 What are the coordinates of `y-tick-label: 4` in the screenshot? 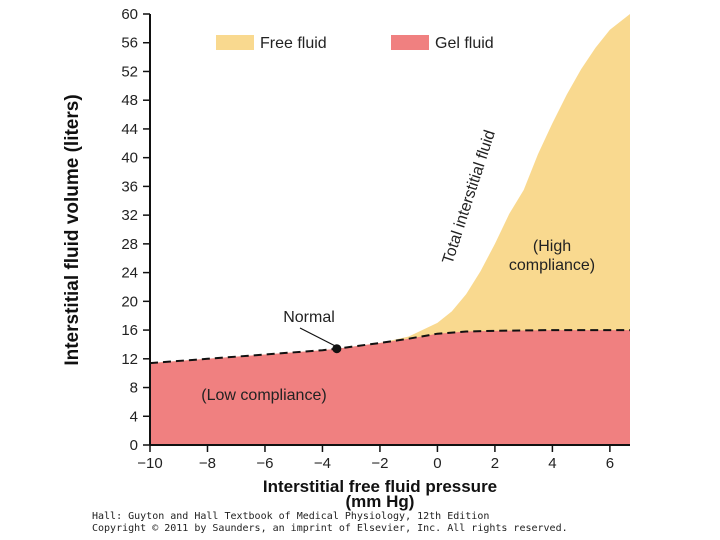 It's located at (134, 416).